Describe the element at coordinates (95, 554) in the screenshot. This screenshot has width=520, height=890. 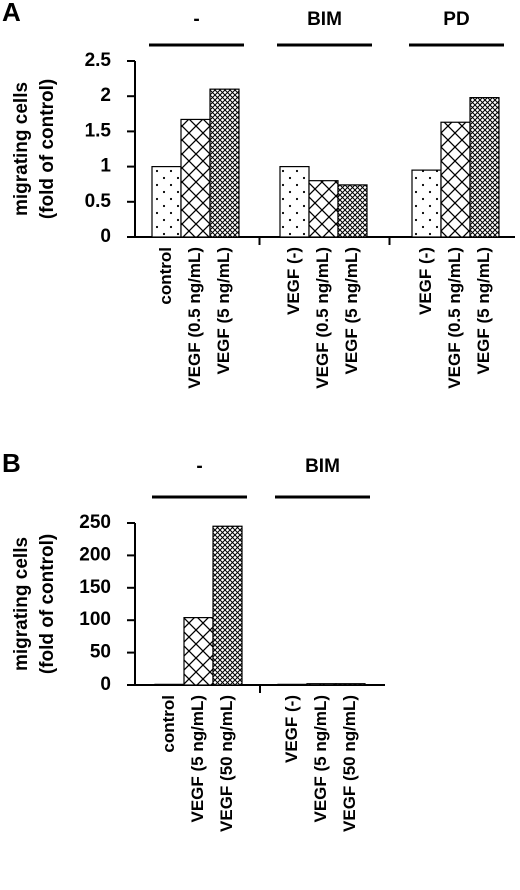
I see `y-tick-label: 200` at that location.